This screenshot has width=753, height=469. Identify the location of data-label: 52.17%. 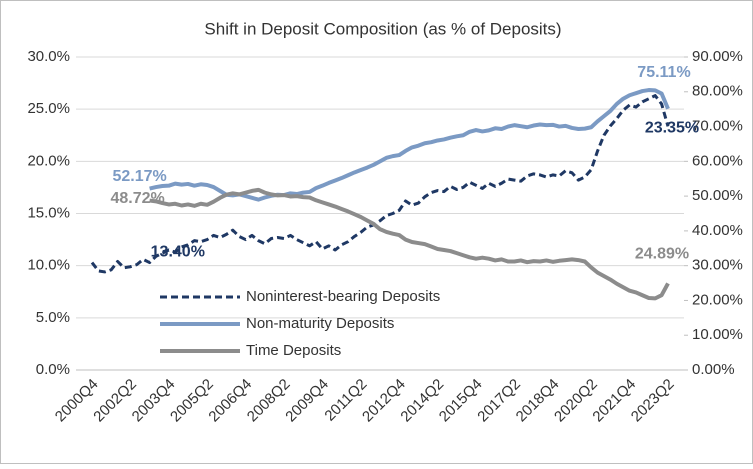
(139, 176).